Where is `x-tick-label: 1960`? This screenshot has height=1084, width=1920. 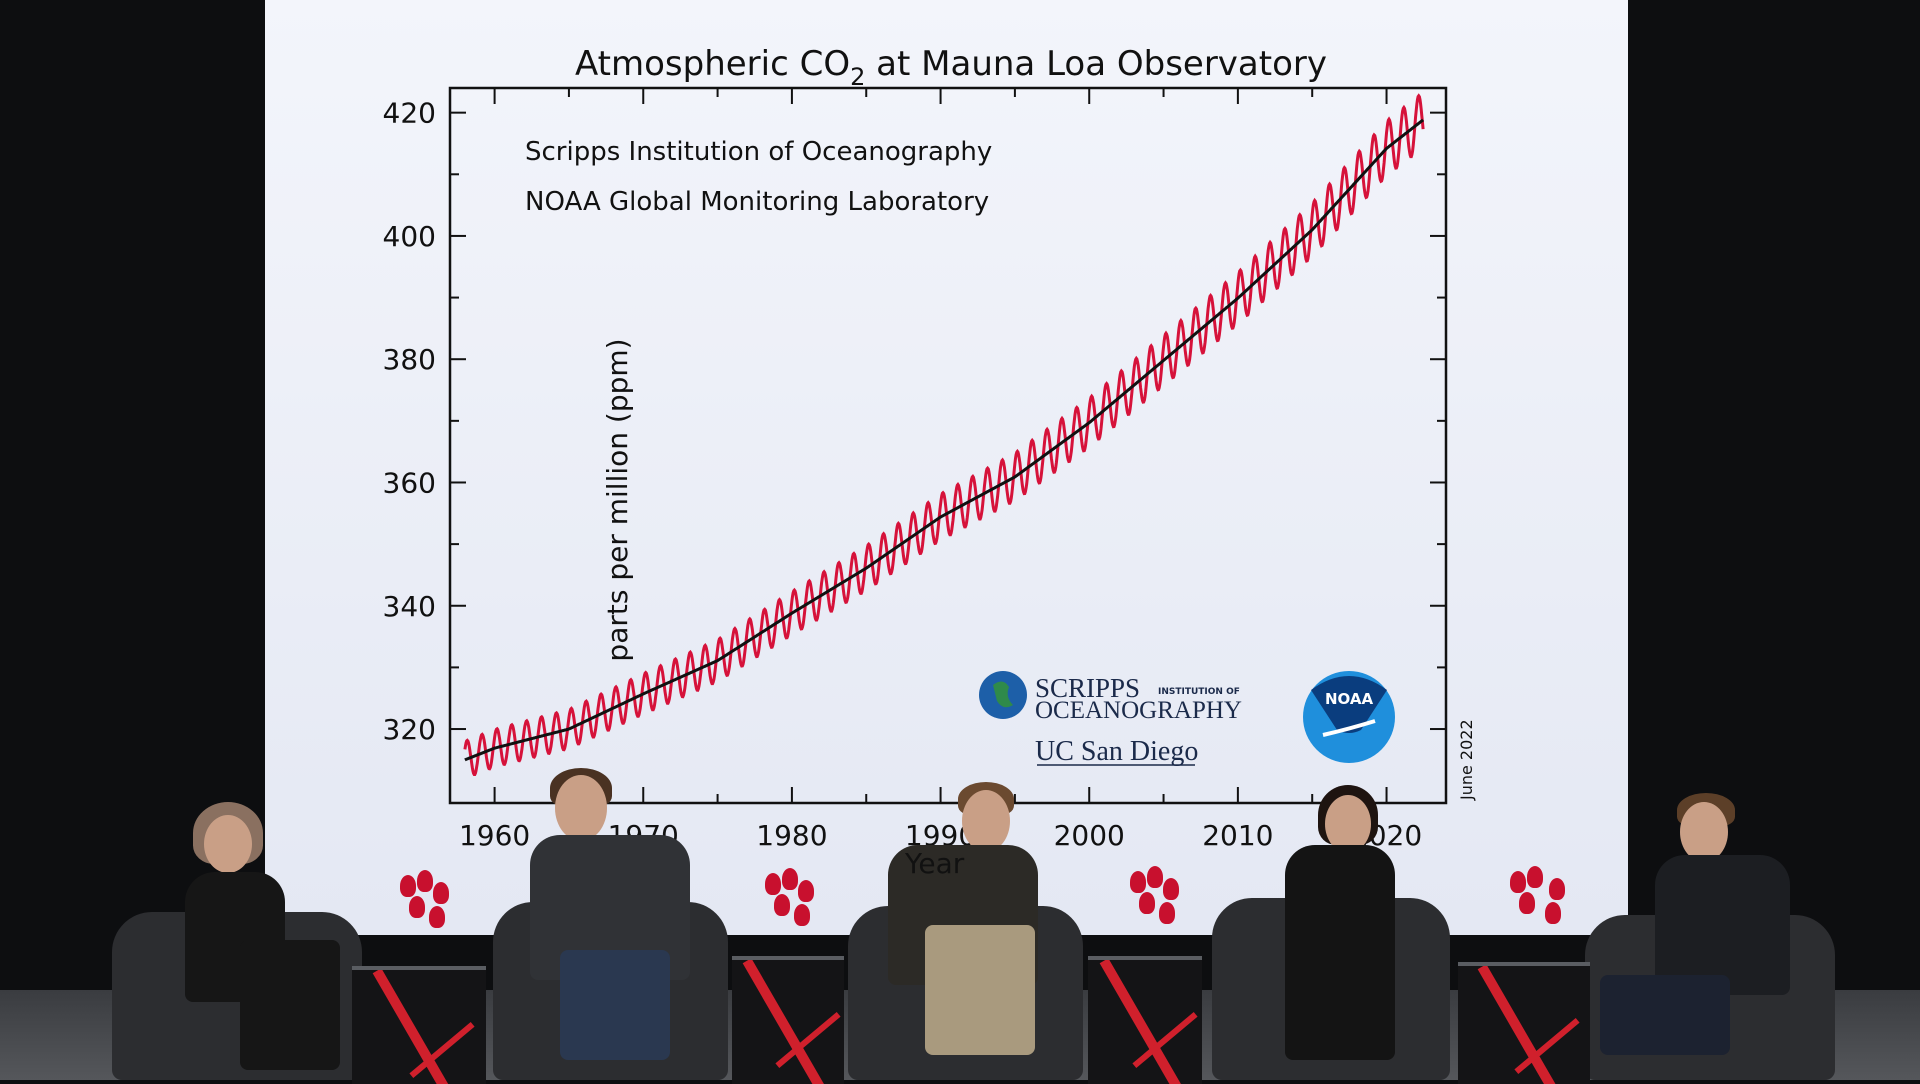 x-tick-label: 1960 is located at coordinates (494, 835).